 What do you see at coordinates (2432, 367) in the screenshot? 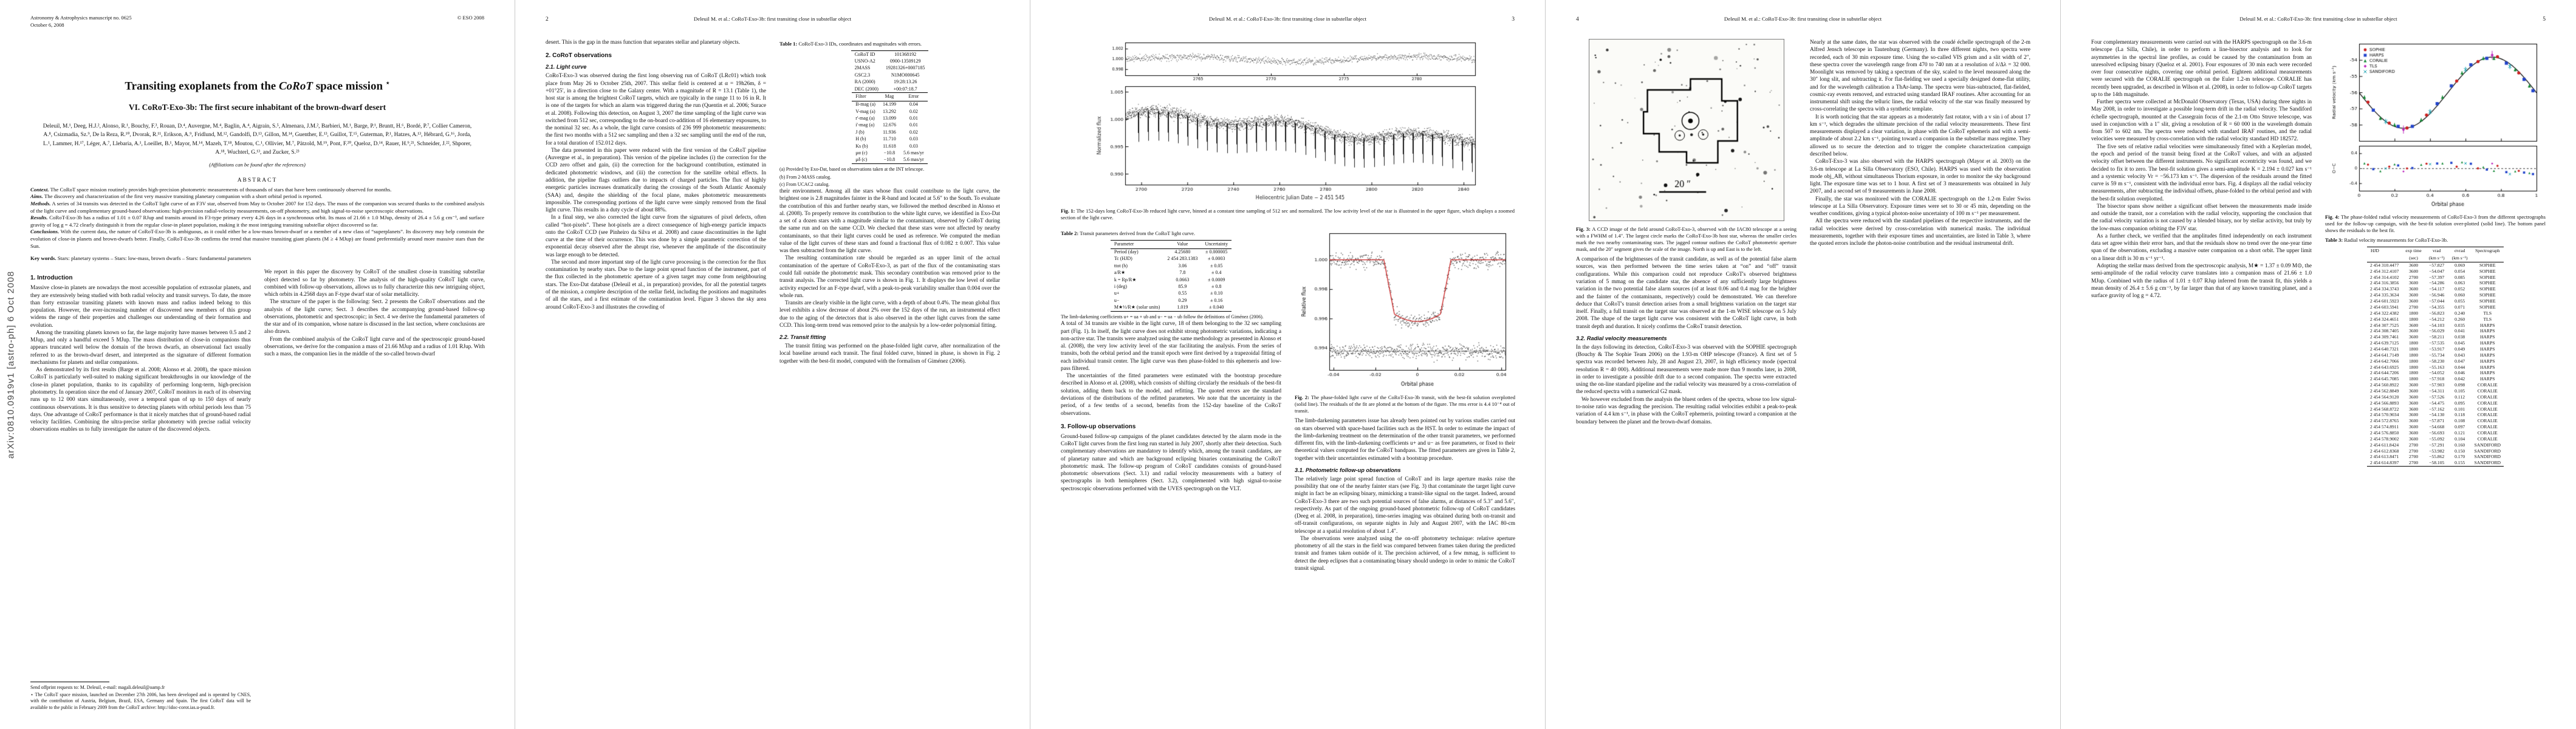
I see `table-row: 2 454 643.6925 1800 −55.163 0.044 HARPS` at bounding box center [2432, 367].